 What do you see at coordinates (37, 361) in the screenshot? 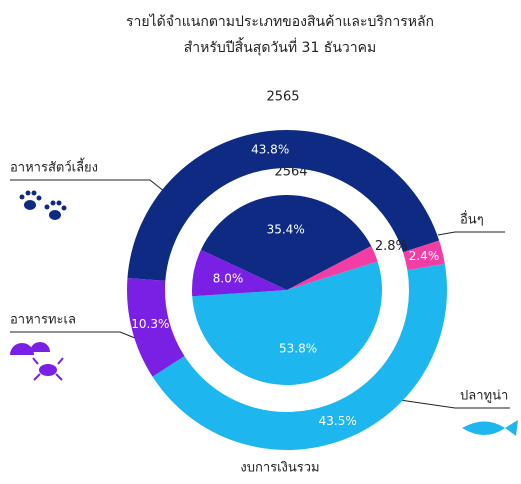
I see `seafood-icon` at bounding box center [37, 361].